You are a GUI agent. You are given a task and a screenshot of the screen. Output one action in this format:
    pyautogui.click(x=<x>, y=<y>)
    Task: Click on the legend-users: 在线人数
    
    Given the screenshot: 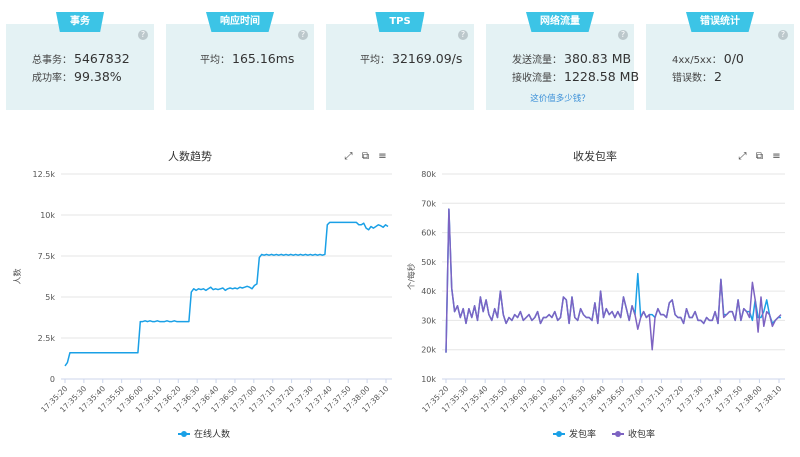 What is the action you would take?
    pyautogui.click(x=204, y=433)
    